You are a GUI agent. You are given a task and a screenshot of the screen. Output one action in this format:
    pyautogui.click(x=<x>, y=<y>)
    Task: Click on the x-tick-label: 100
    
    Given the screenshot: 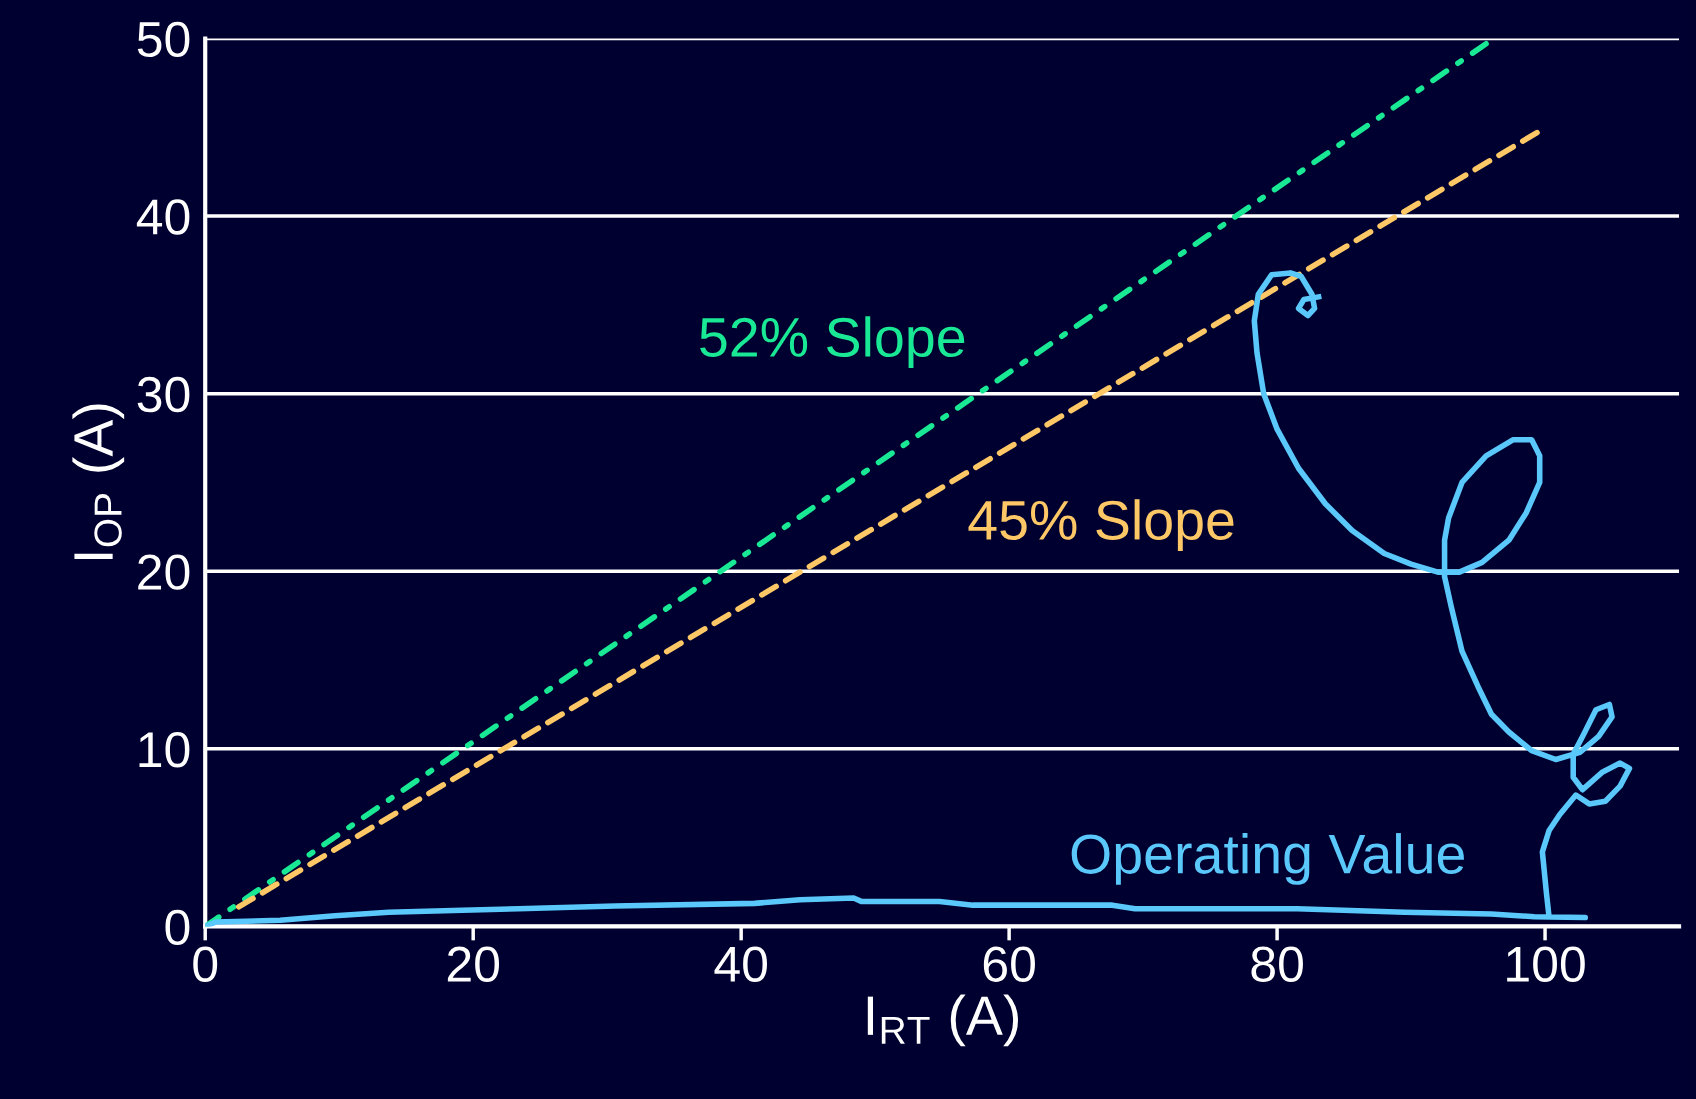 What is the action you would take?
    pyautogui.click(x=1546, y=964)
    